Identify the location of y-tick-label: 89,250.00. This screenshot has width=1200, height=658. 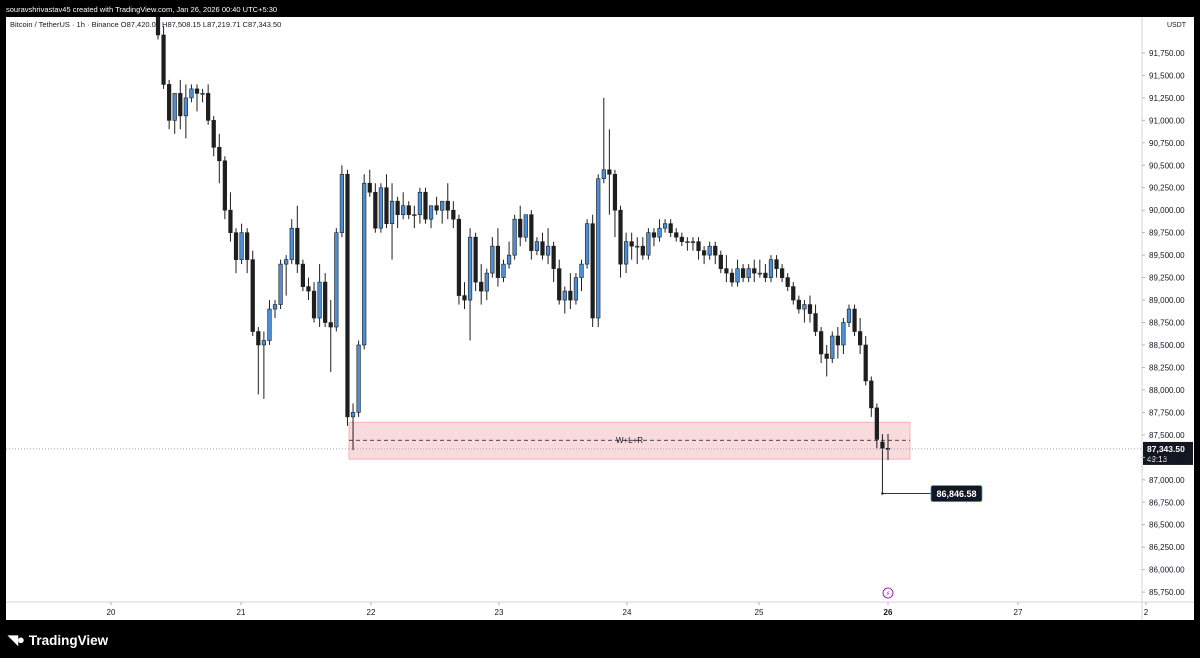
(1167, 278).